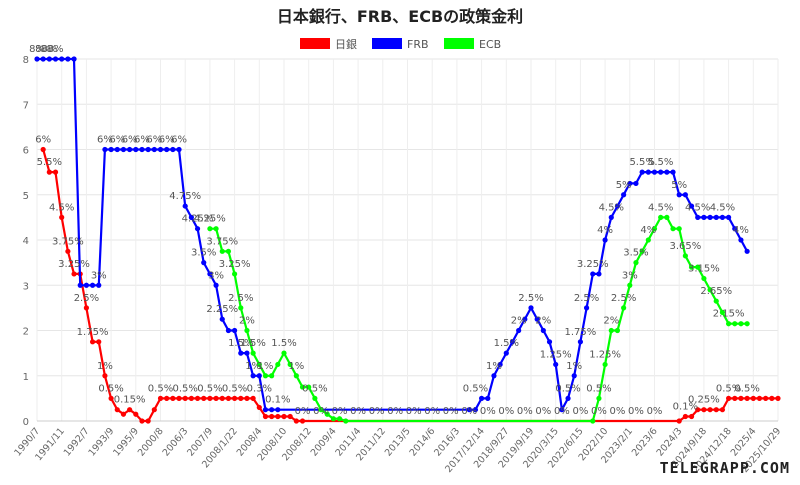 This screenshot has width=800, height=485. What do you see at coordinates (685, 406) in the screenshot?
I see `data-label: 0.1%` at bounding box center [685, 406].